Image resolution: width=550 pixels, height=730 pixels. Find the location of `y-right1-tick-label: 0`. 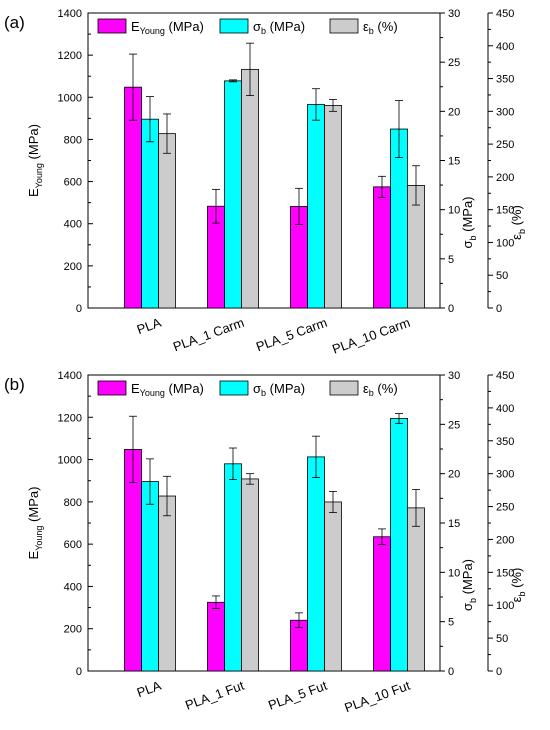

y-right1-tick-label: 0 is located at coordinates (451, 309).